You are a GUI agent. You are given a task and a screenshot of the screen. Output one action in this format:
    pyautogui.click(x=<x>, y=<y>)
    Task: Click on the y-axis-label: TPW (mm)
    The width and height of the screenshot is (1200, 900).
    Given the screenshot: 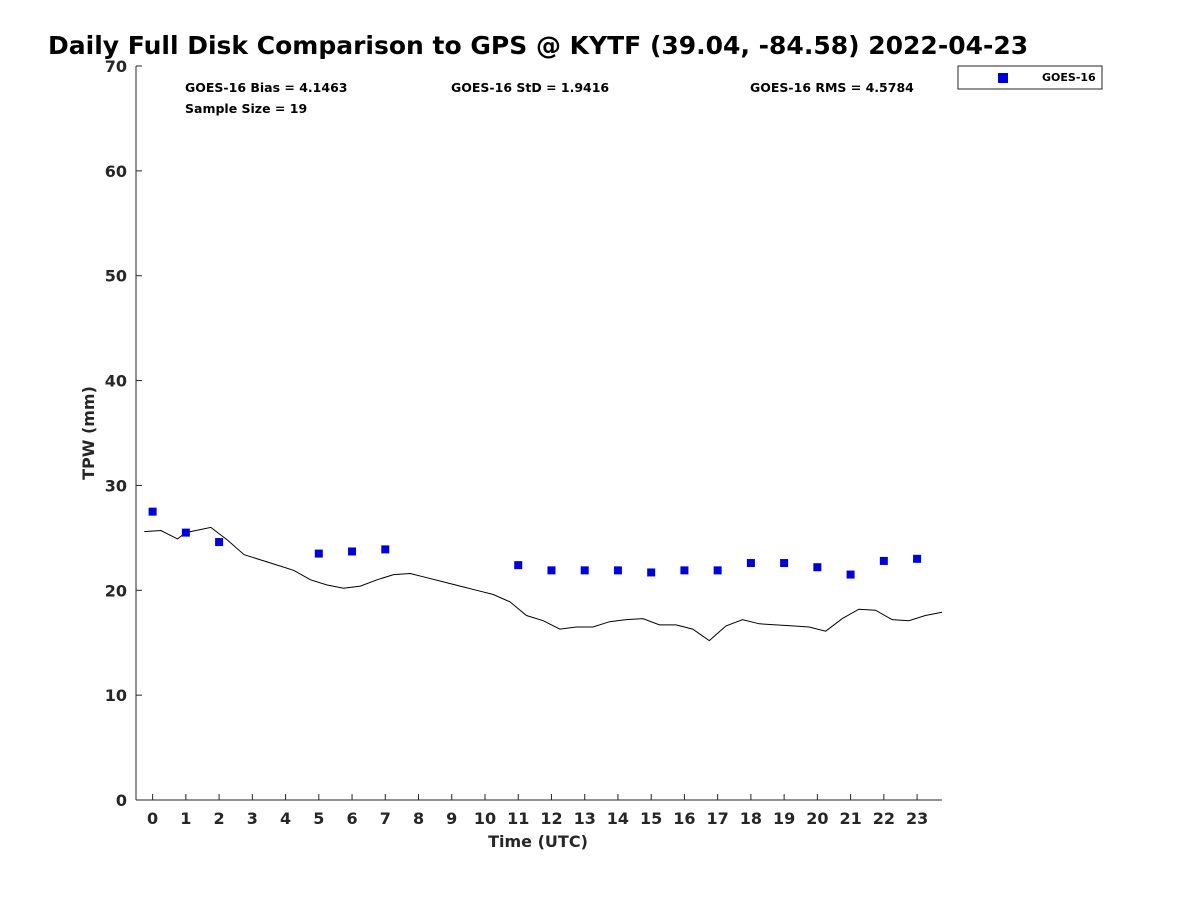 What is the action you would take?
    pyautogui.click(x=88, y=433)
    